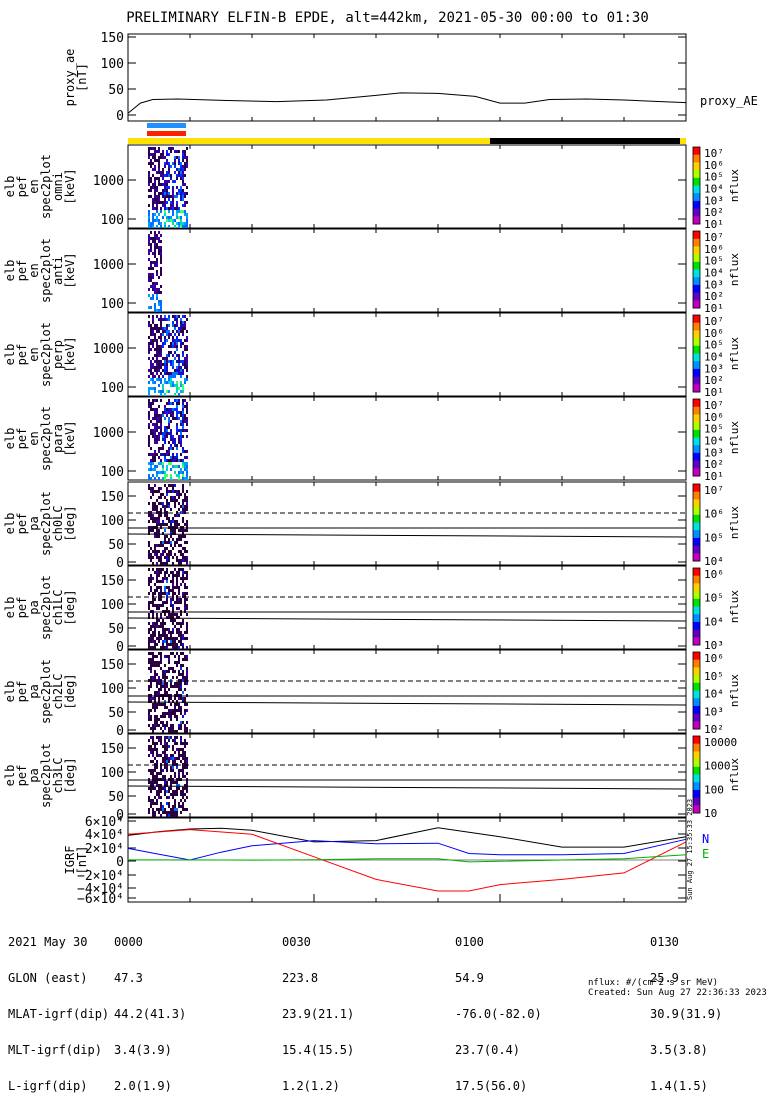 The image size is (775, 1104). What do you see at coordinates (100, 899) in the screenshot?
I see `y-tick-label: −6×10⁴` at bounding box center [100, 899].